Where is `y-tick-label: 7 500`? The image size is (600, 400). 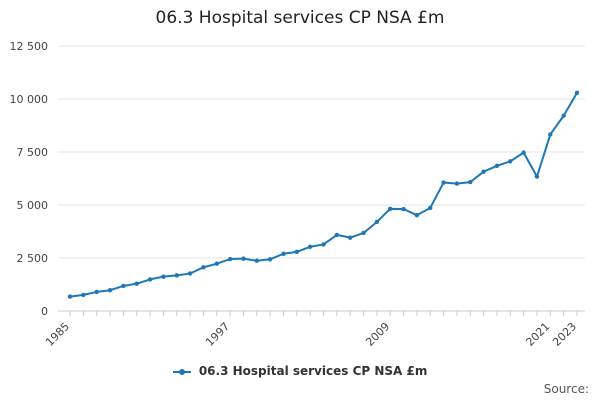
y-tick-label: 7 500 is located at coordinates (33, 152).